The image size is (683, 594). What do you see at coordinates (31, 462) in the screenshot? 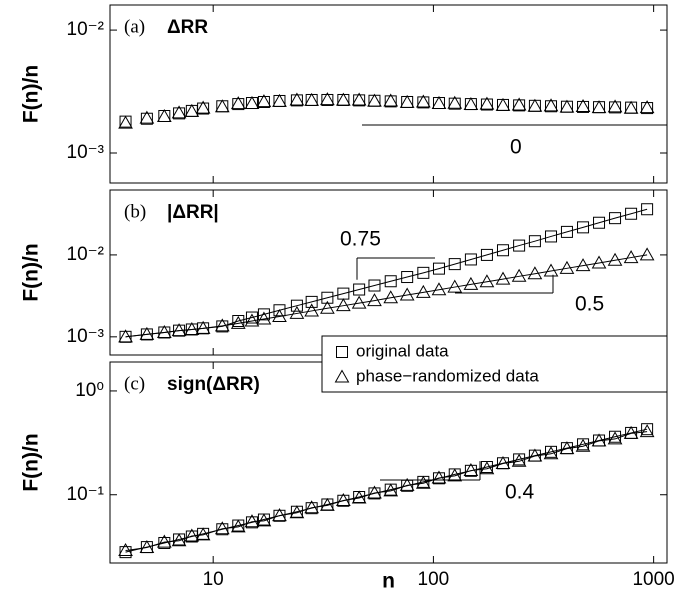
I see `y-axis-label: F(n)/n` at bounding box center [31, 462].